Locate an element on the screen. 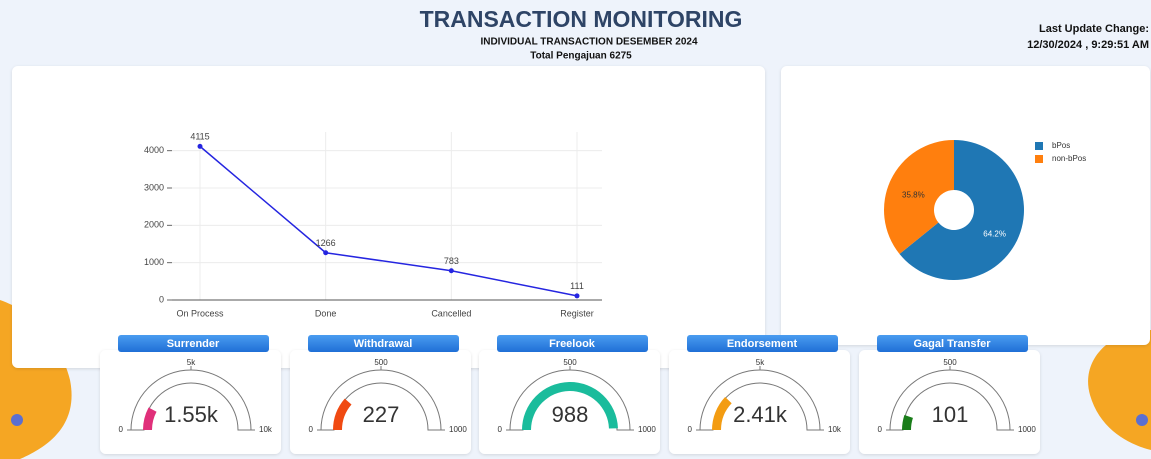 This screenshot has width=1151, height=459. slice-label: 64.2% is located at coordinates (994, 234).